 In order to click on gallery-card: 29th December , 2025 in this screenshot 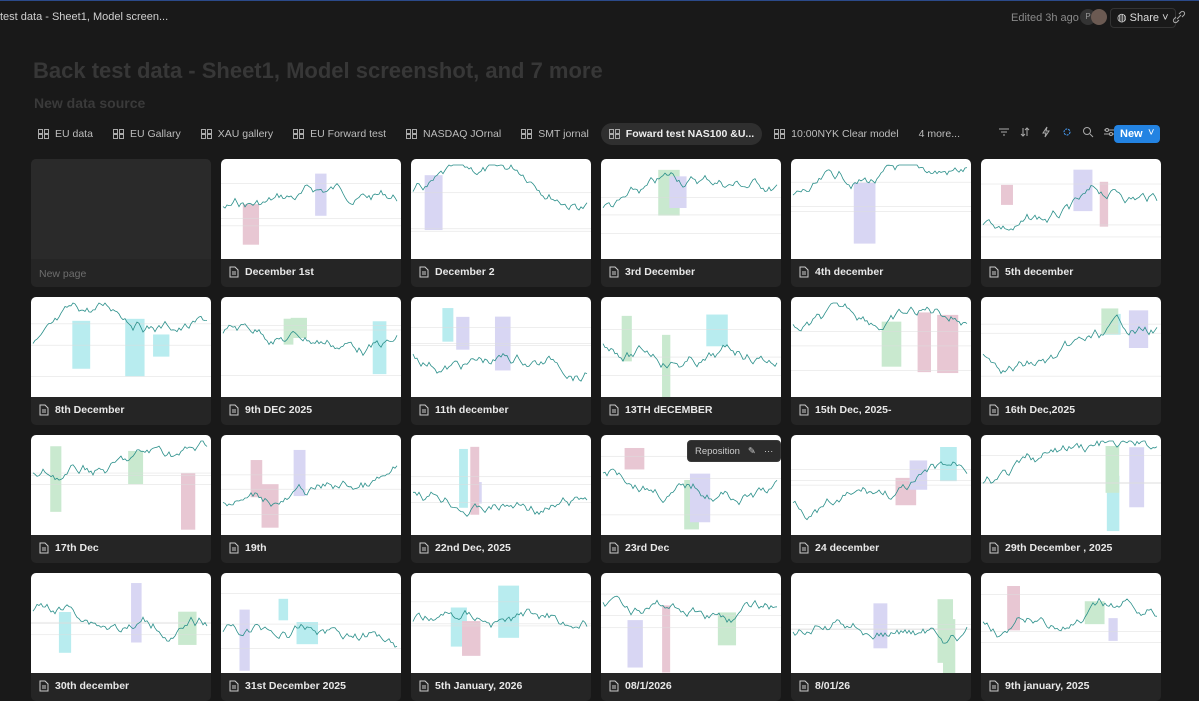, I will do `click(1071, 499)`.